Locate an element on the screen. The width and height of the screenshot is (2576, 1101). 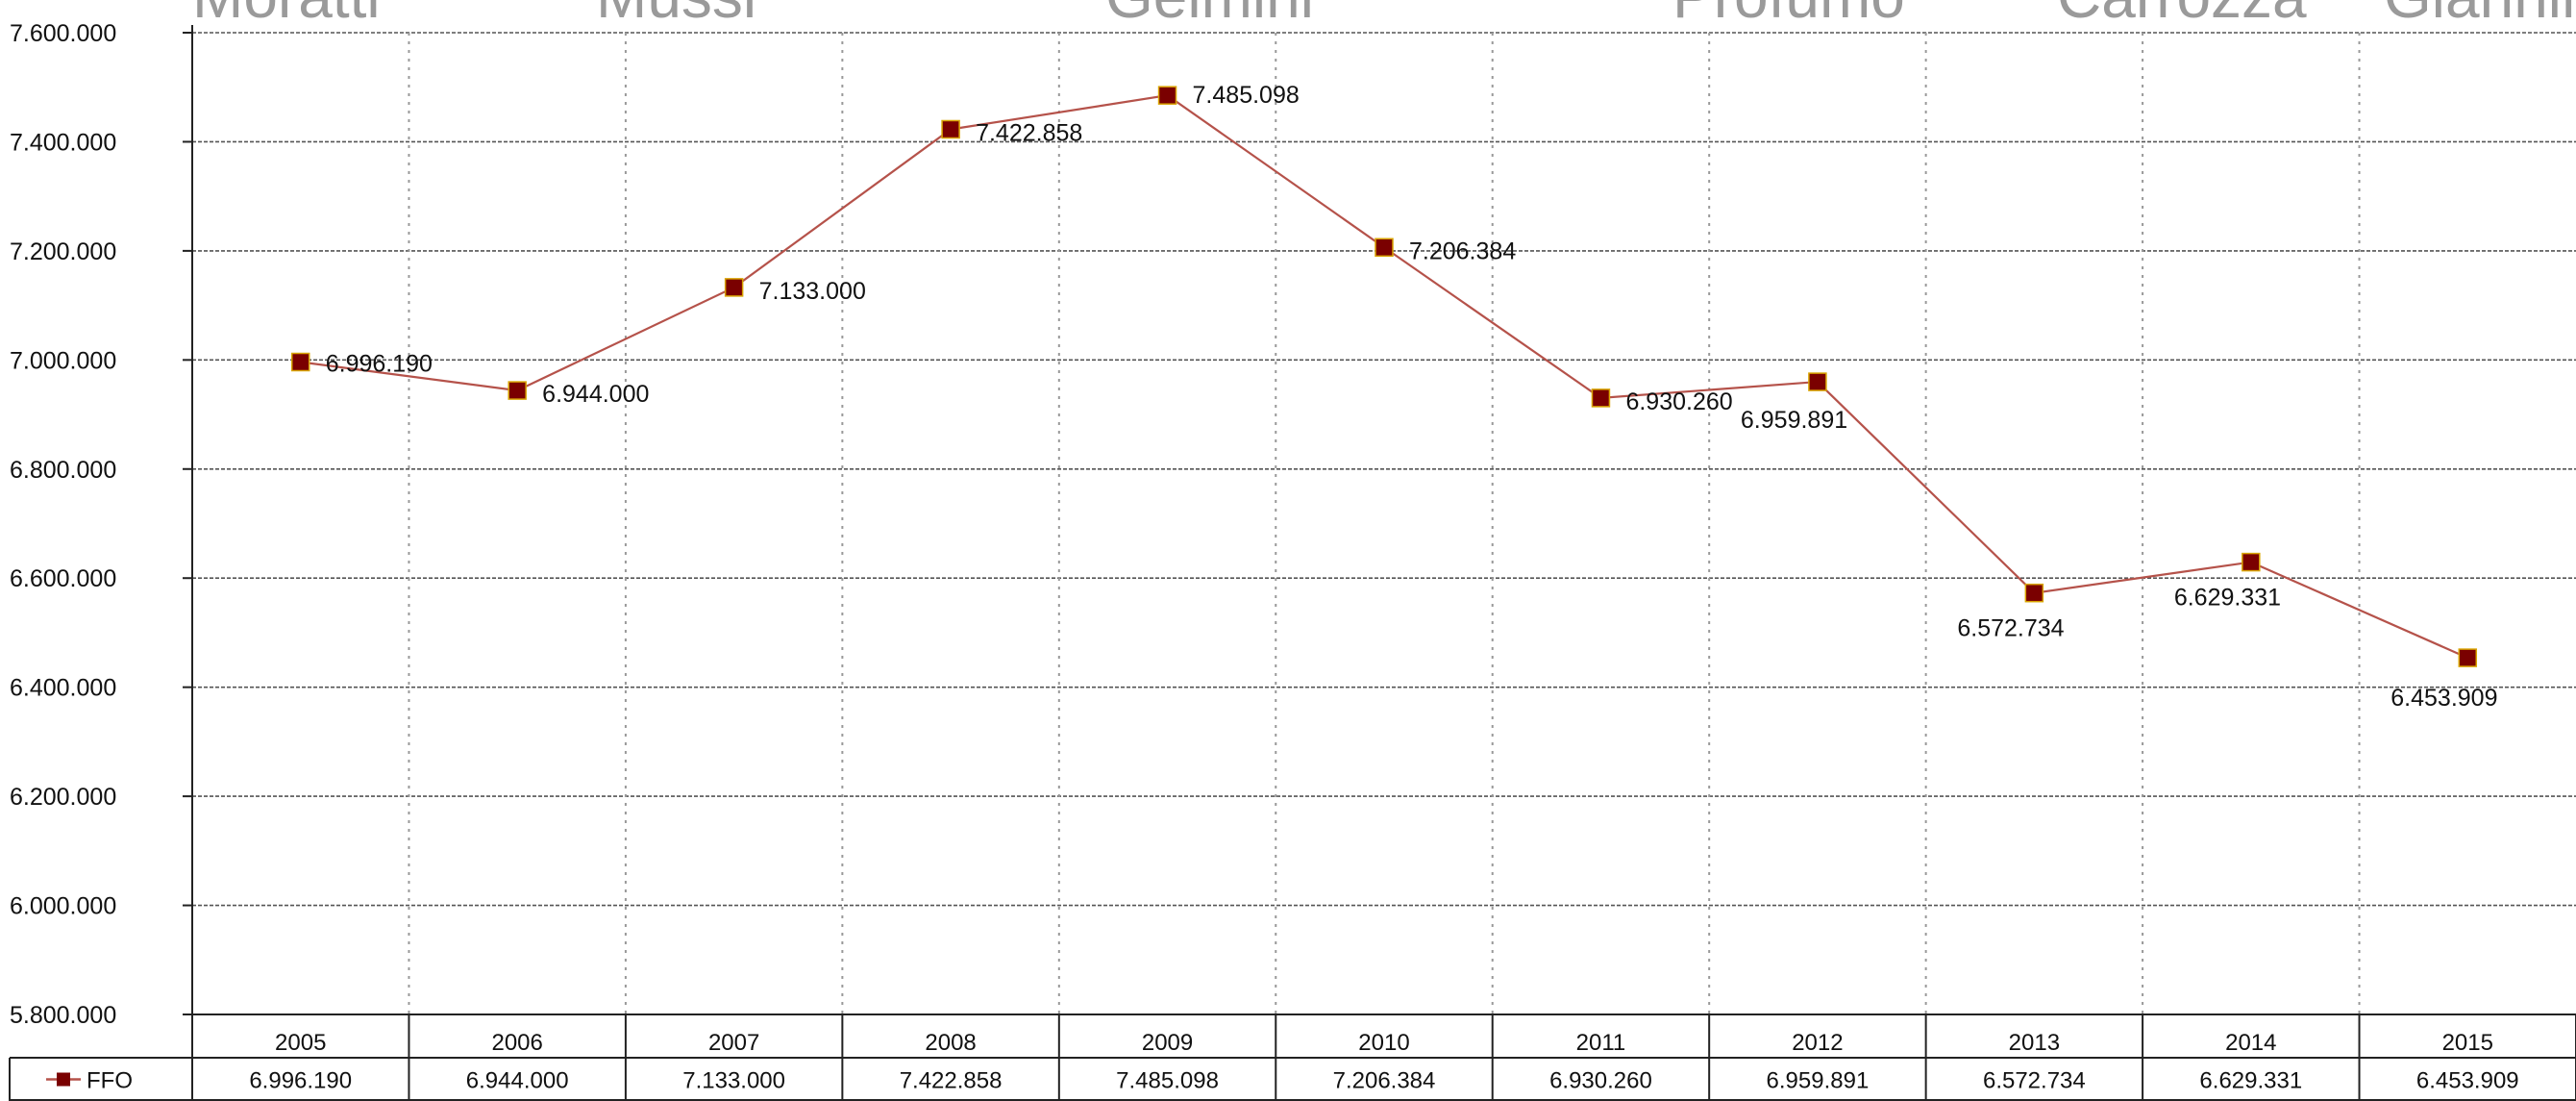
table-value-cell: 6.996.190 is located at coordinates (300, 1081).